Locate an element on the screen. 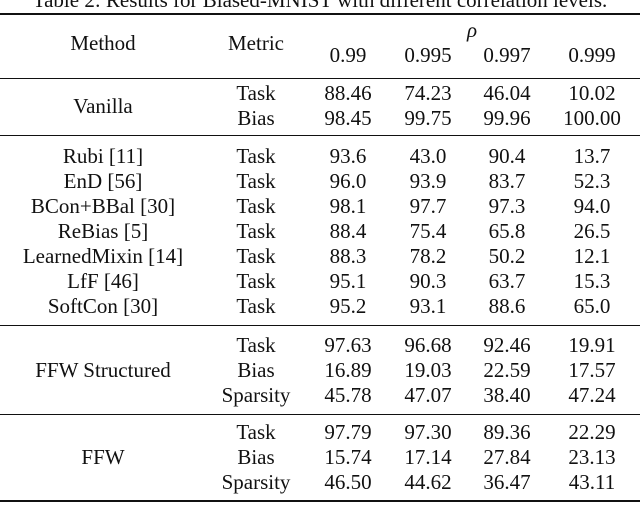  cell-value: 97.63 is located at coordinates (348, 345).